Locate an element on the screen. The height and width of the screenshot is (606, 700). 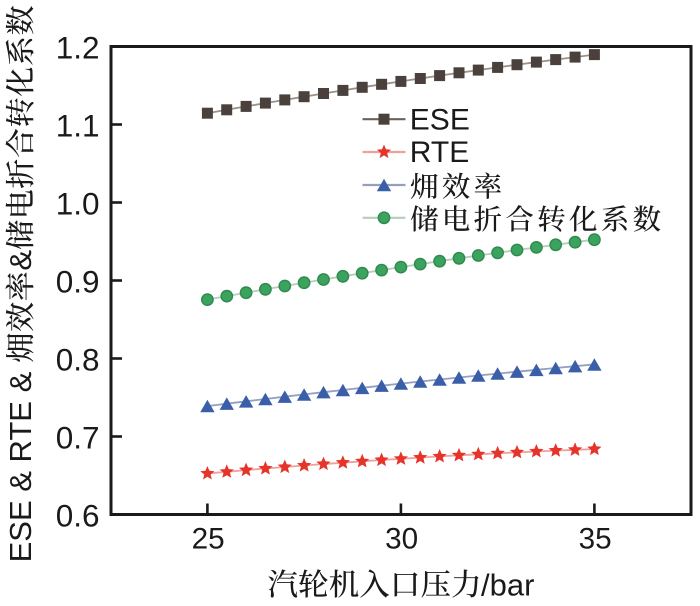
svg-text: 35 is located at coordinates (595, 538).